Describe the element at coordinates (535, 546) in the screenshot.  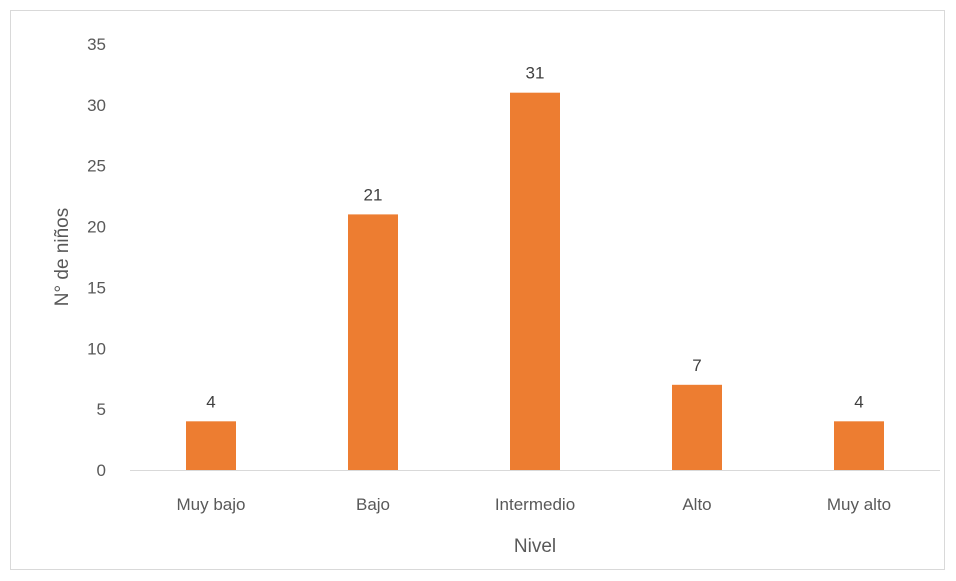
I see `x-axis-title: Nivel` at that location.